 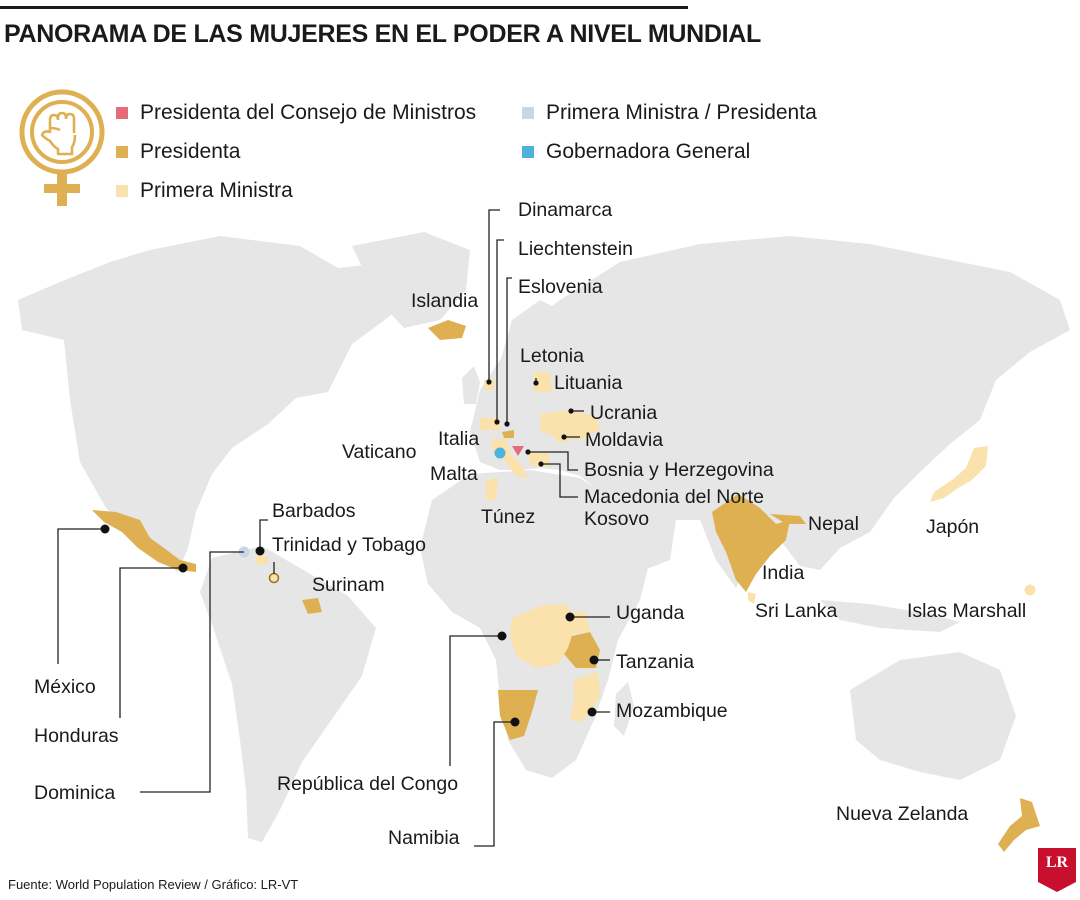 What do you see at coordinates (624, 709) in the screenshot?
I see `landmass-madagascar` at bounding box center [624, 709].